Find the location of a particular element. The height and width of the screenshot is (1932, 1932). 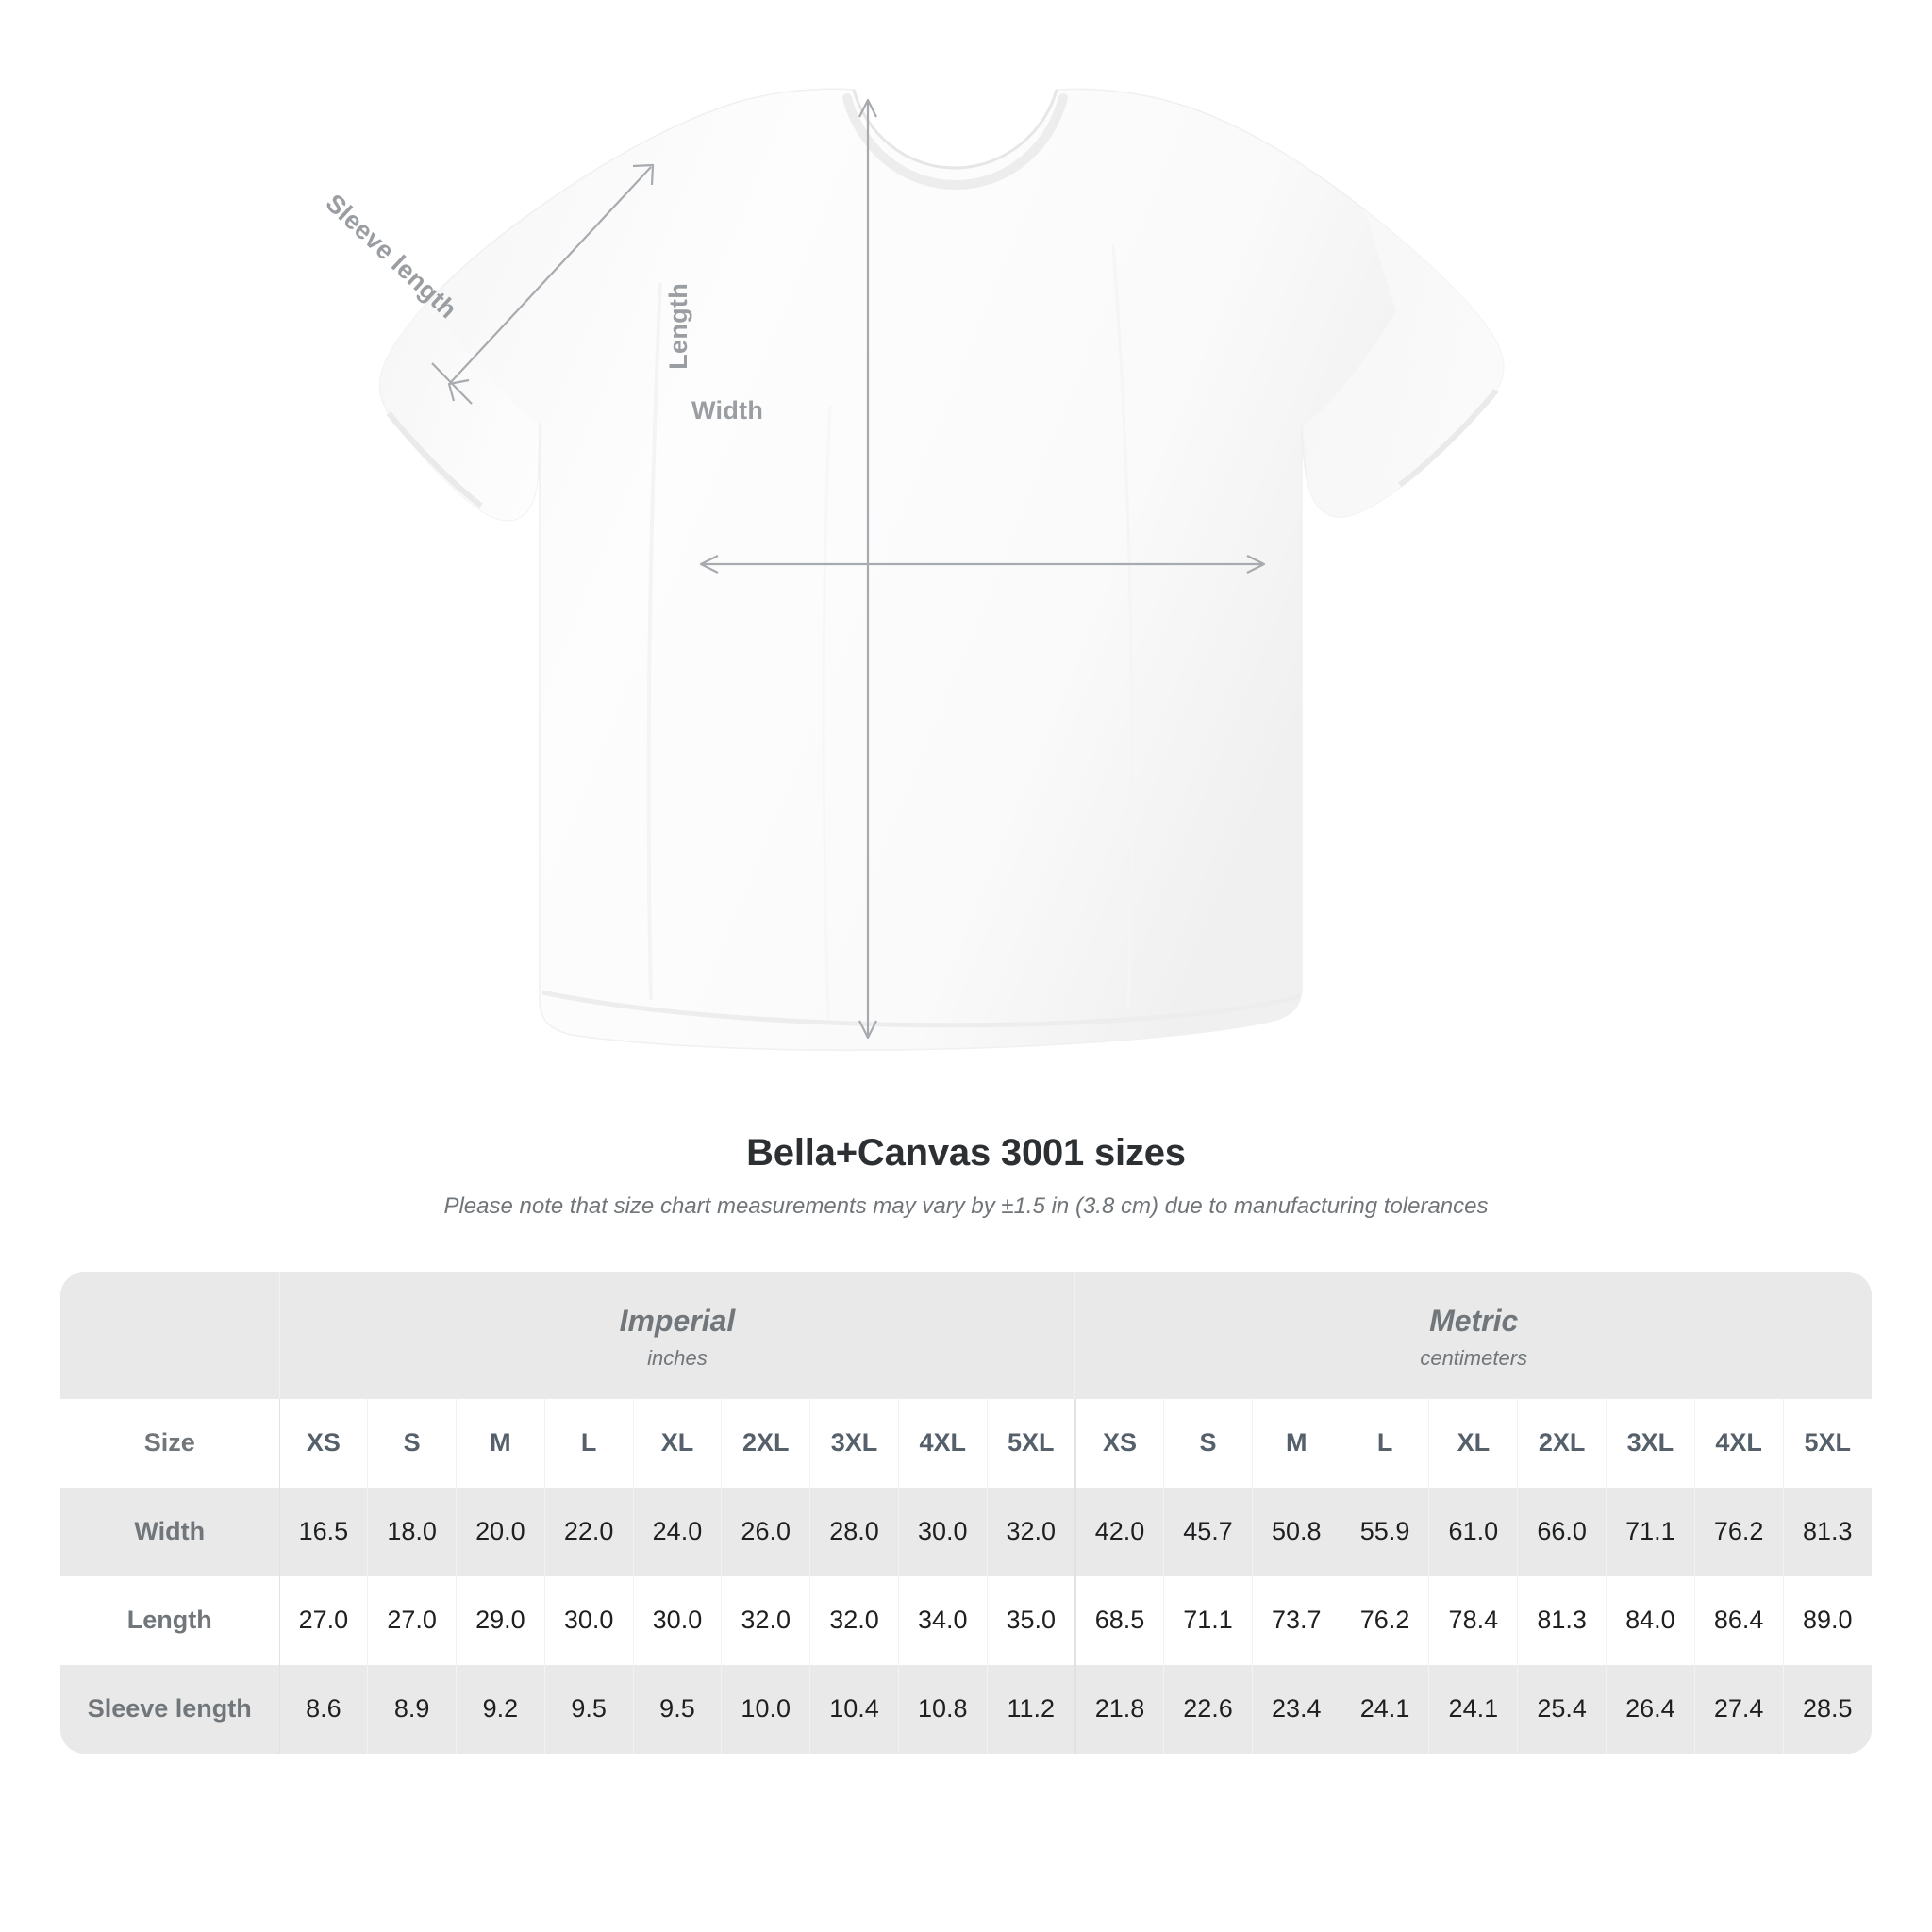

measurement-row-label: Sleeve length is located at coordinates (170, 1709).